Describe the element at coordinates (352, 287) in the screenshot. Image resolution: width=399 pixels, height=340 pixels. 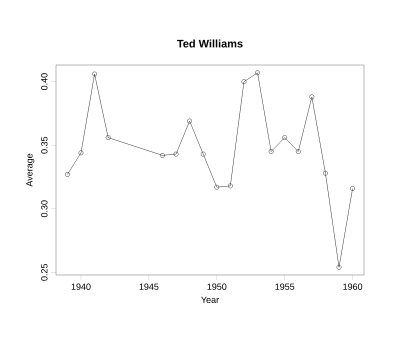
I see `x-tick-label: 1960` at that location.